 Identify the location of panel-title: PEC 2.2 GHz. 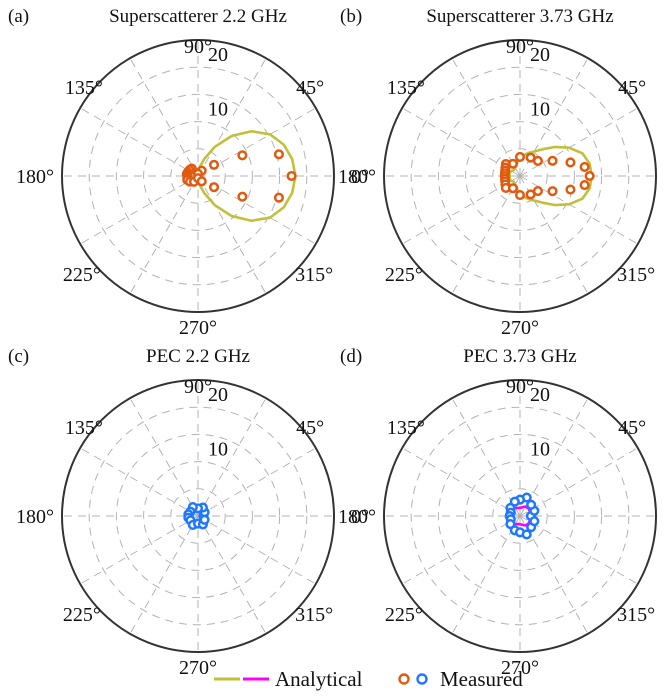
(198, 356).